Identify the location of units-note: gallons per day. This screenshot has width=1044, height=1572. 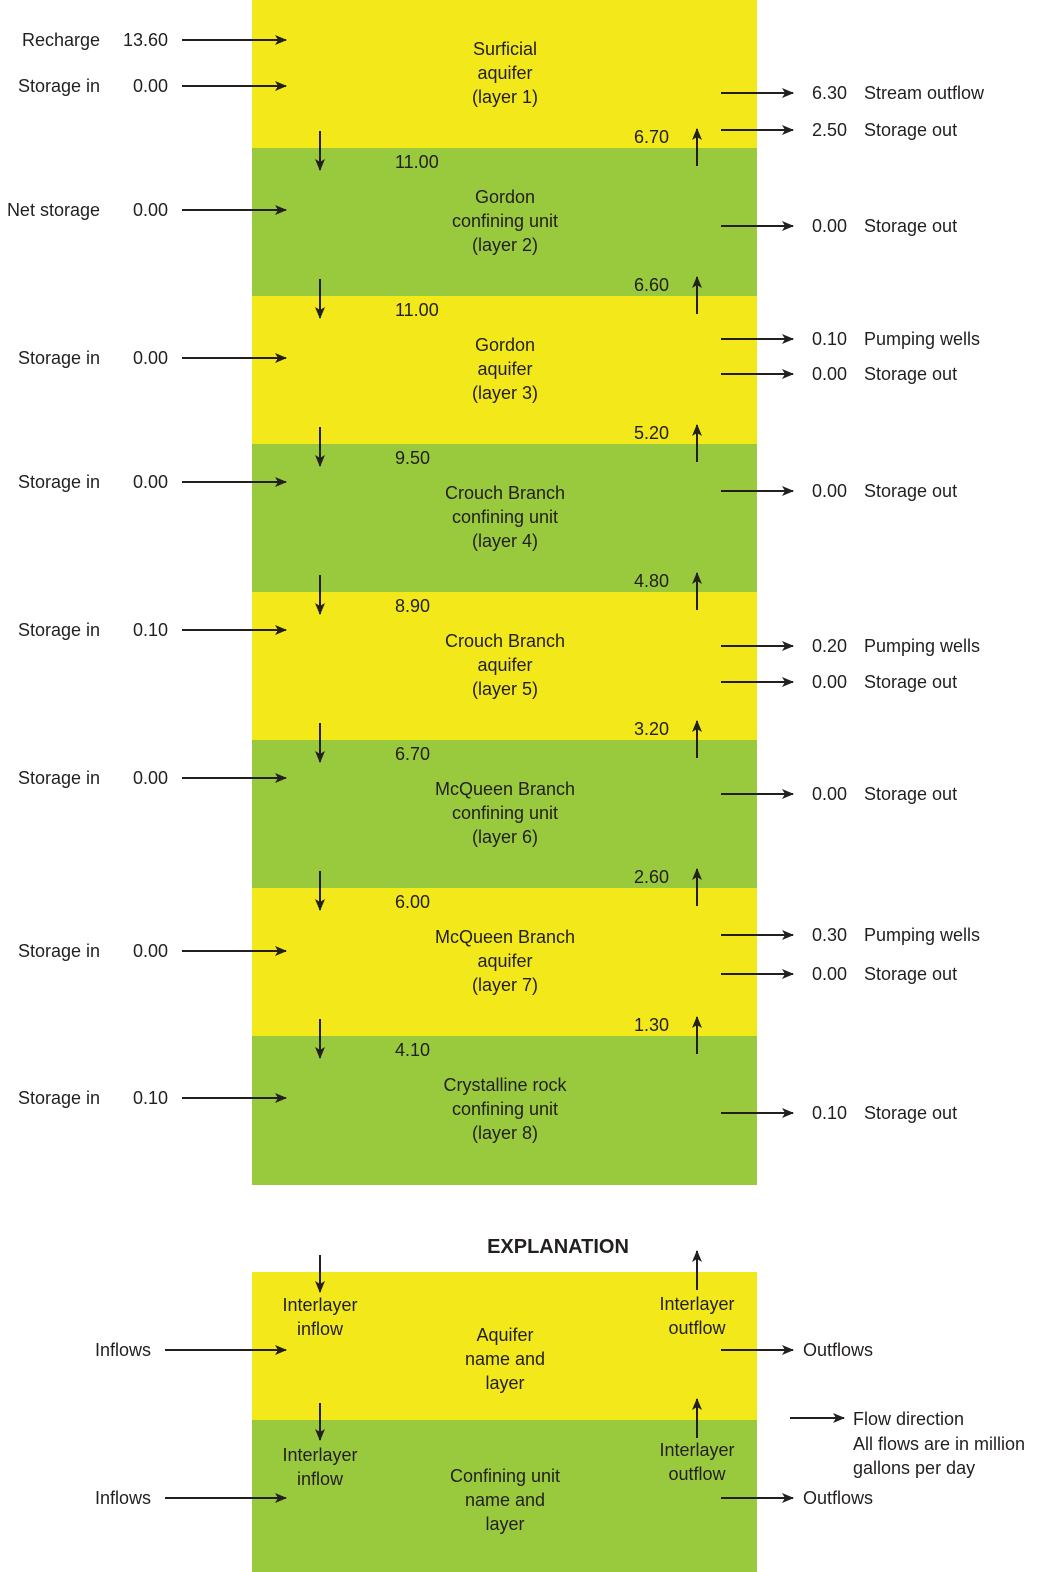
(914, 1468).